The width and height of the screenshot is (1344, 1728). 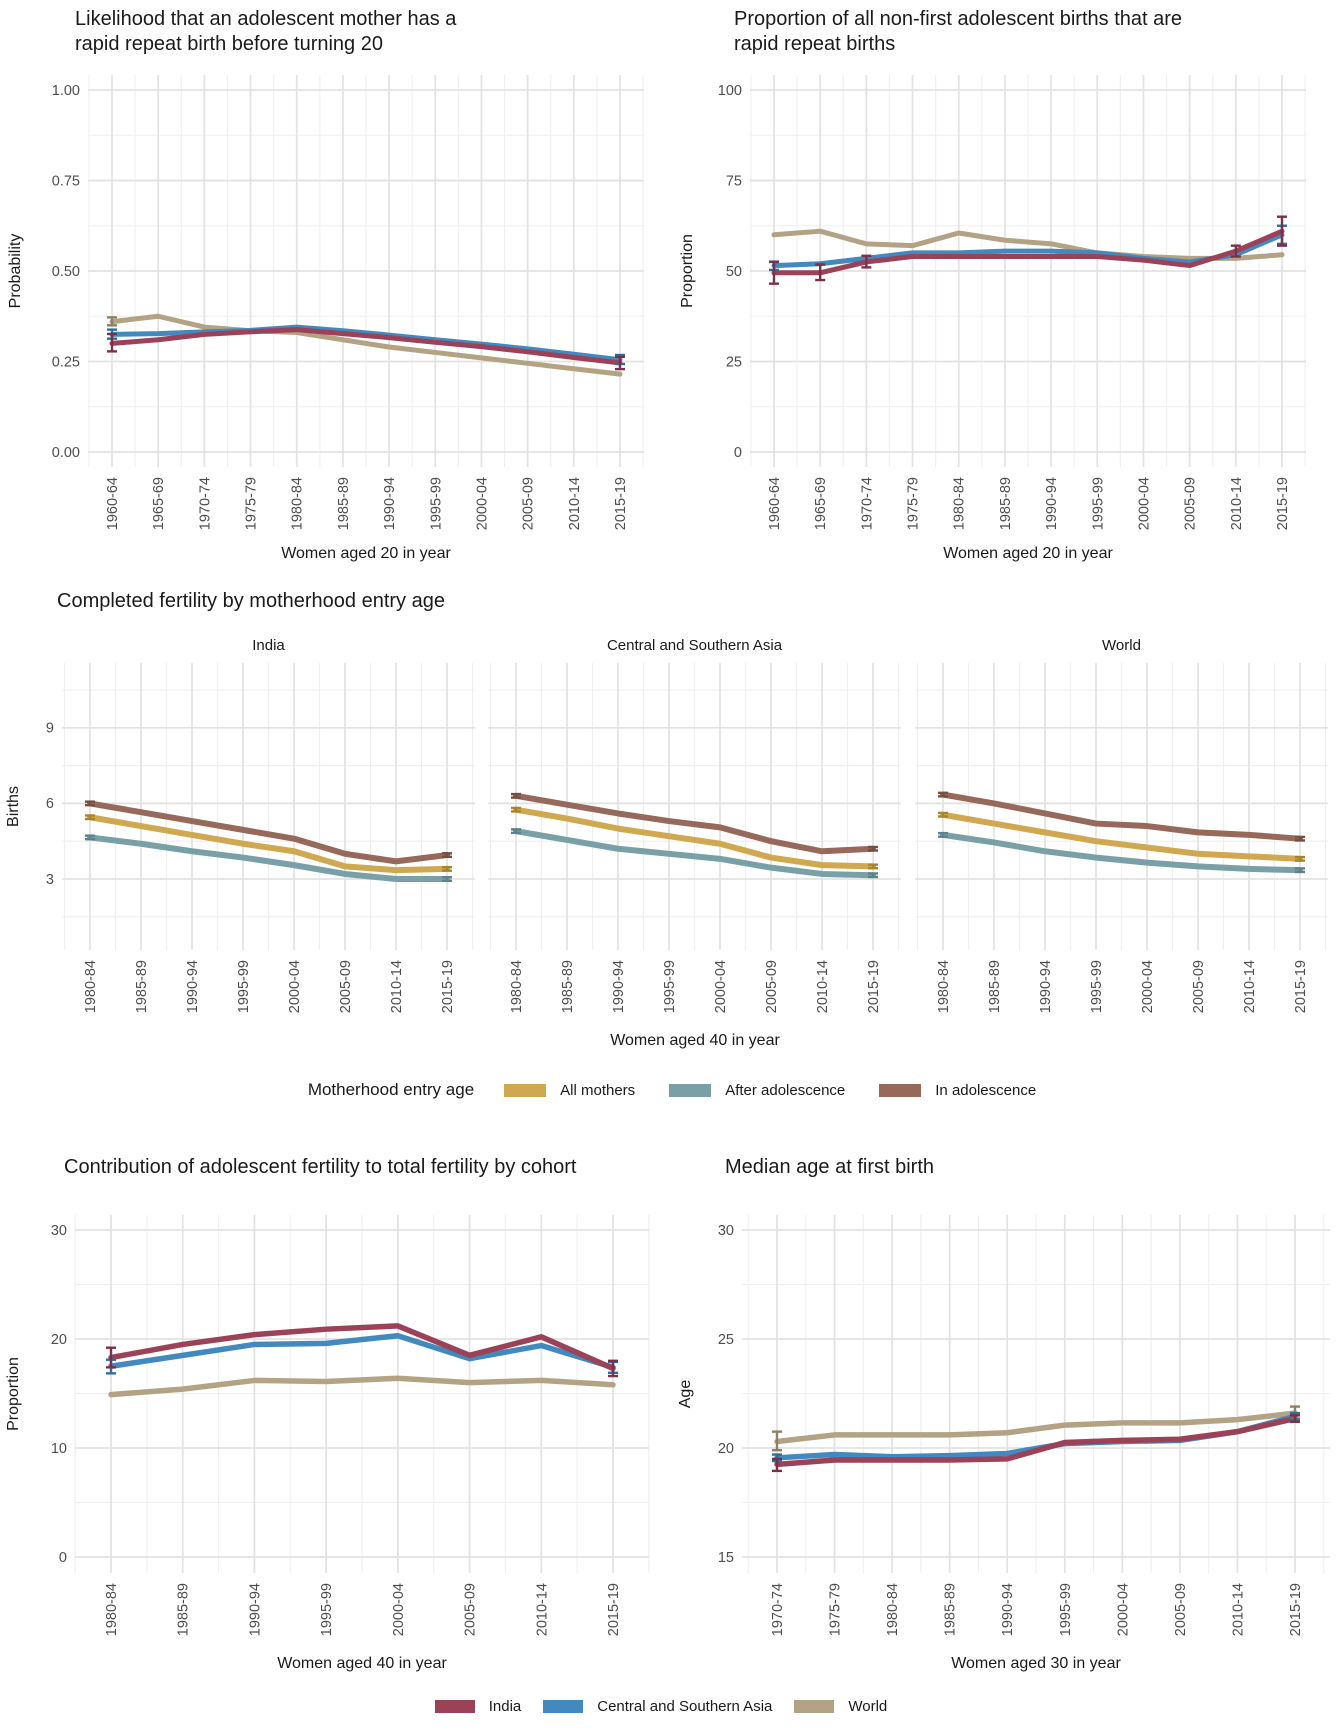 What do you see at coordinates (685, 1706) in the screenshot?
I see `central-southern-asia-label: Central and Southern Asia` at bounding box center [685, 1706].